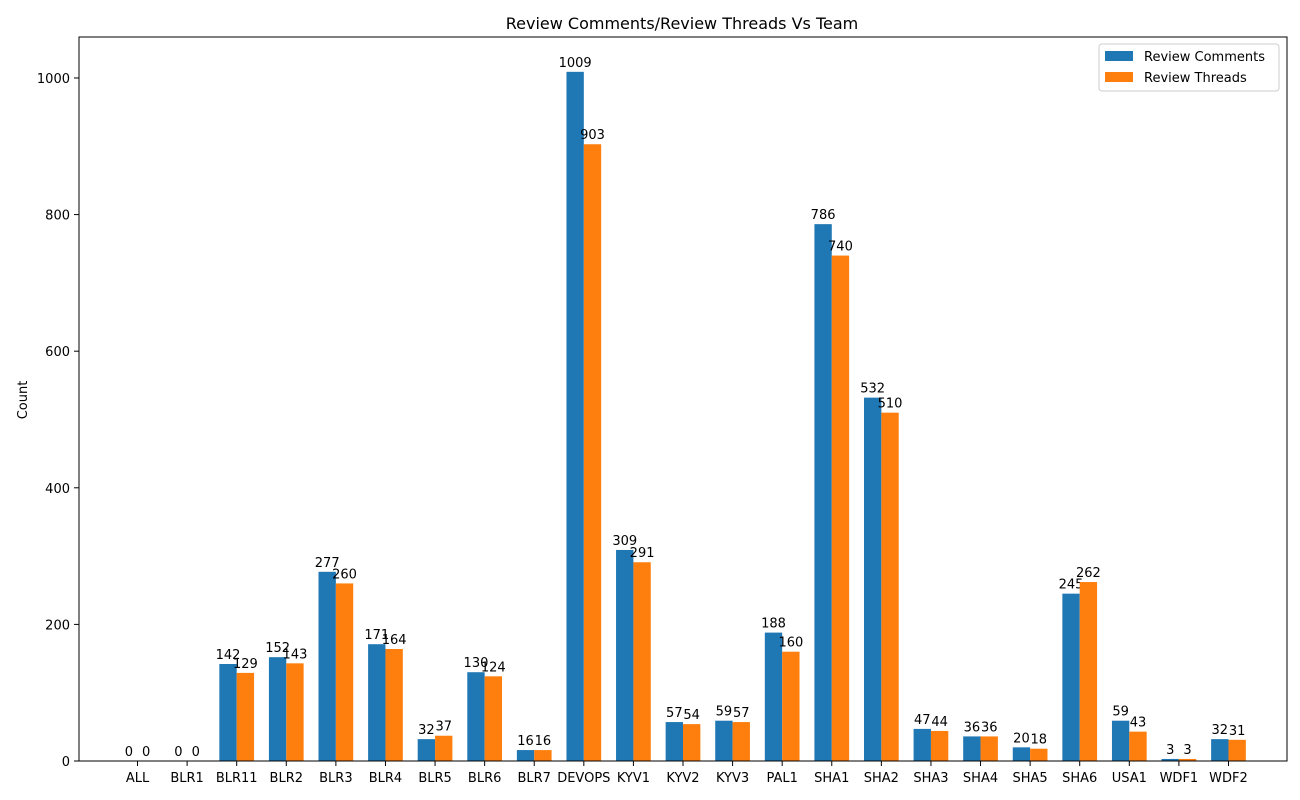  Describe the element at coordinates (1088, 573) in the screenshot. I see `bar-value-label: 262` at that location.